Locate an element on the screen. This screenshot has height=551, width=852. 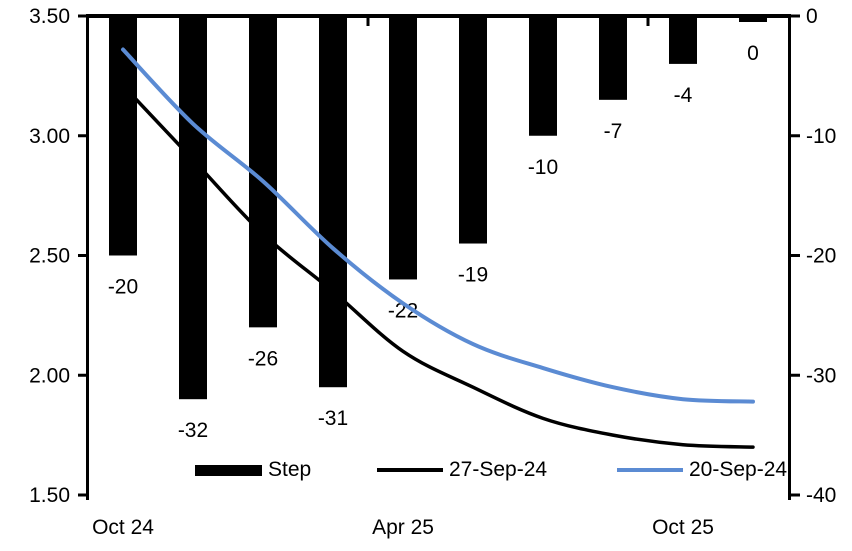
bar--4 is located at coordinates (683, 40).